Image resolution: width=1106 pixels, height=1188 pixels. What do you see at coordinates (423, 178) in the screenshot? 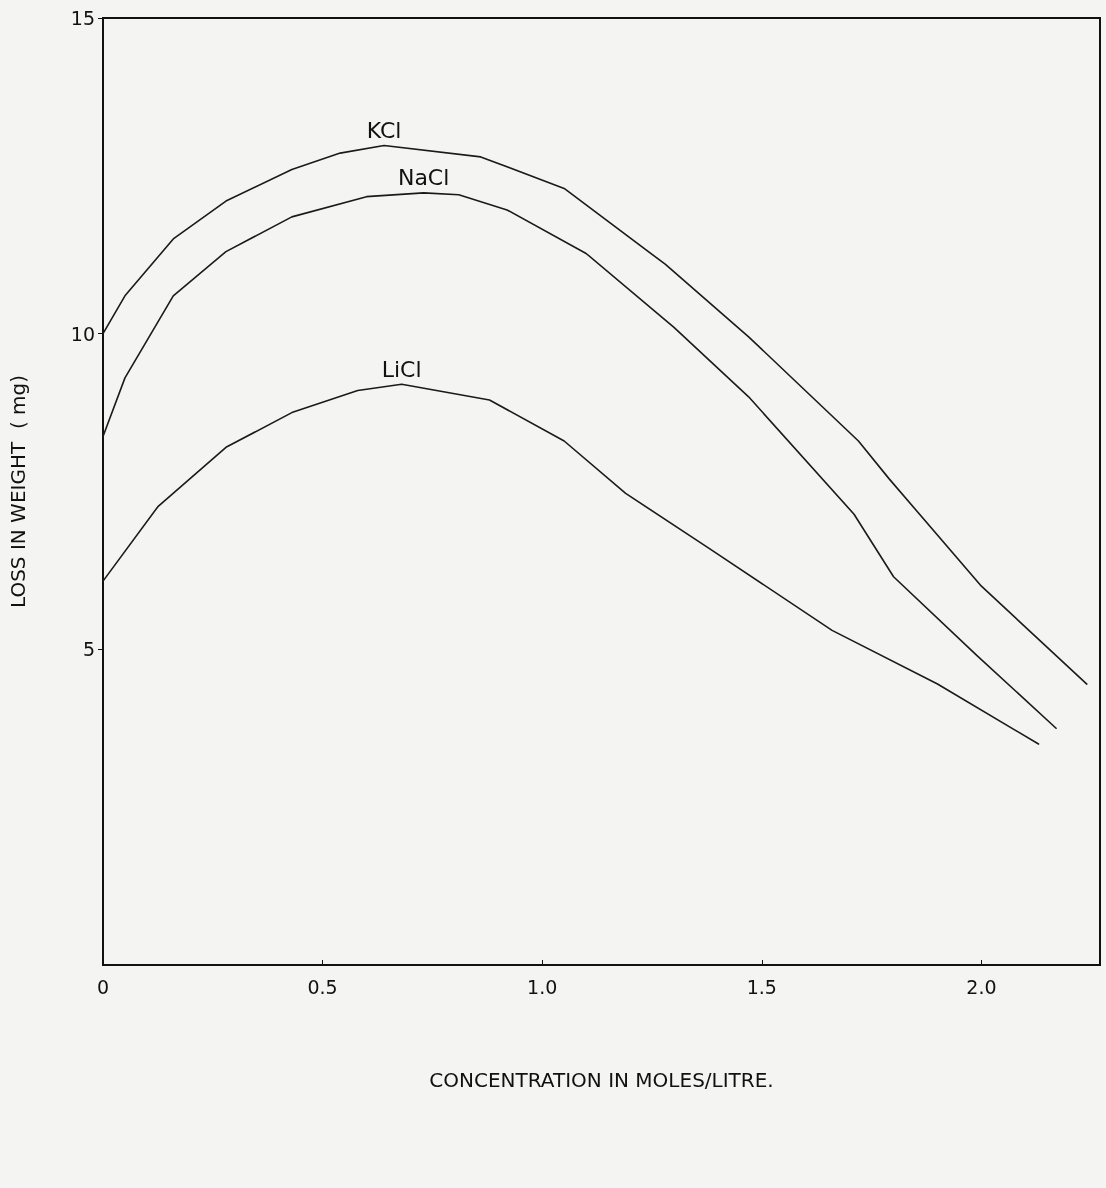
I see `series-label: NaCl` at bounding box center [423, 178].